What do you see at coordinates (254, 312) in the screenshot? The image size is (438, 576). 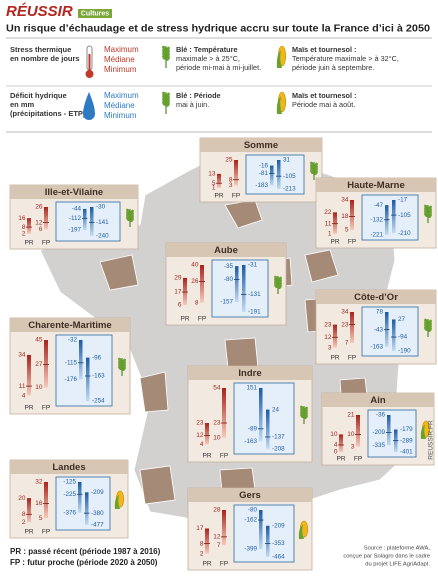 I see `water-value: -191` at bounding box center [254, 312].